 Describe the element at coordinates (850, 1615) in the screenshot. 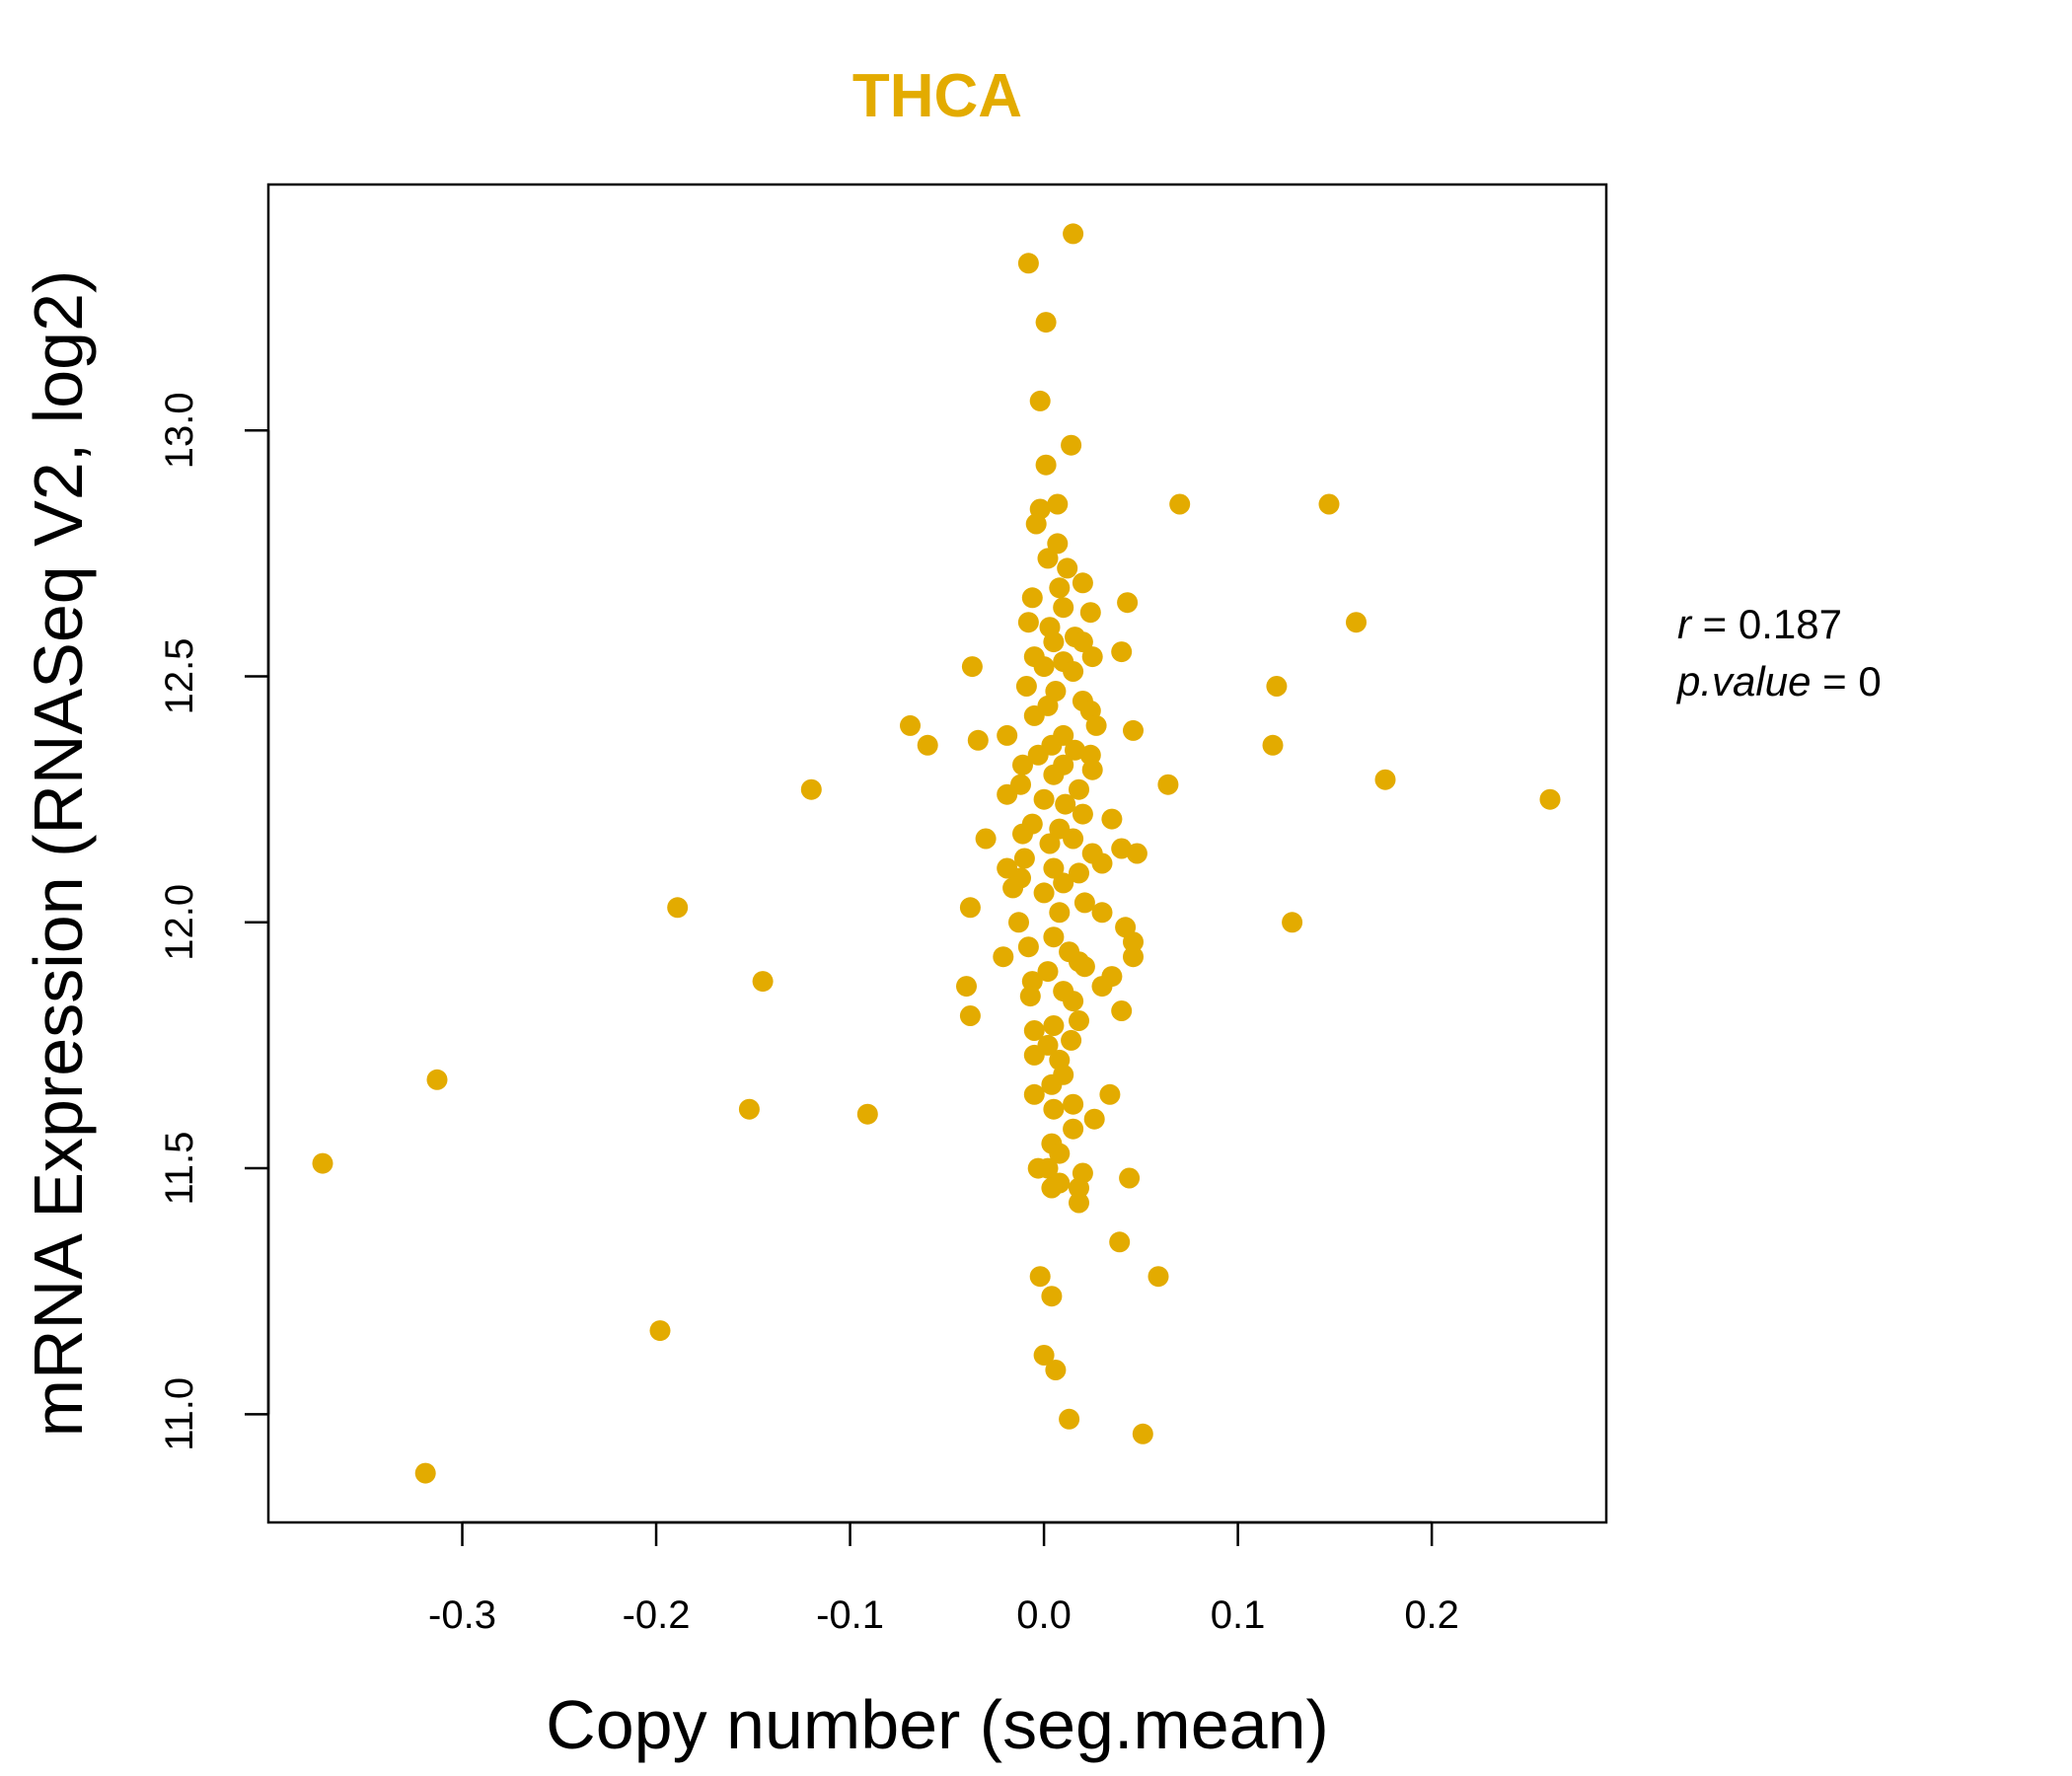

I see `x-tick-label: -0.1` at that location.